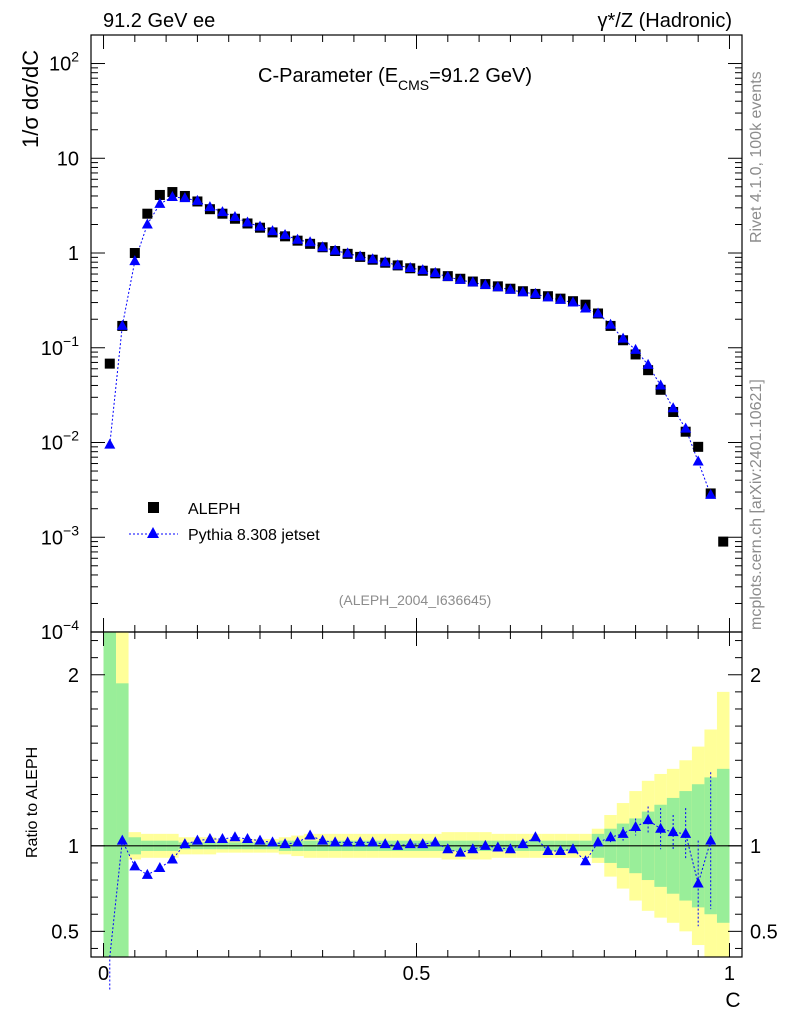 The height and width of the screenshot is (1024, 786). Describe the element at coordinates (159, 21) in the screenshot. I see `header-left: 91.2 GeV ee` at that location.